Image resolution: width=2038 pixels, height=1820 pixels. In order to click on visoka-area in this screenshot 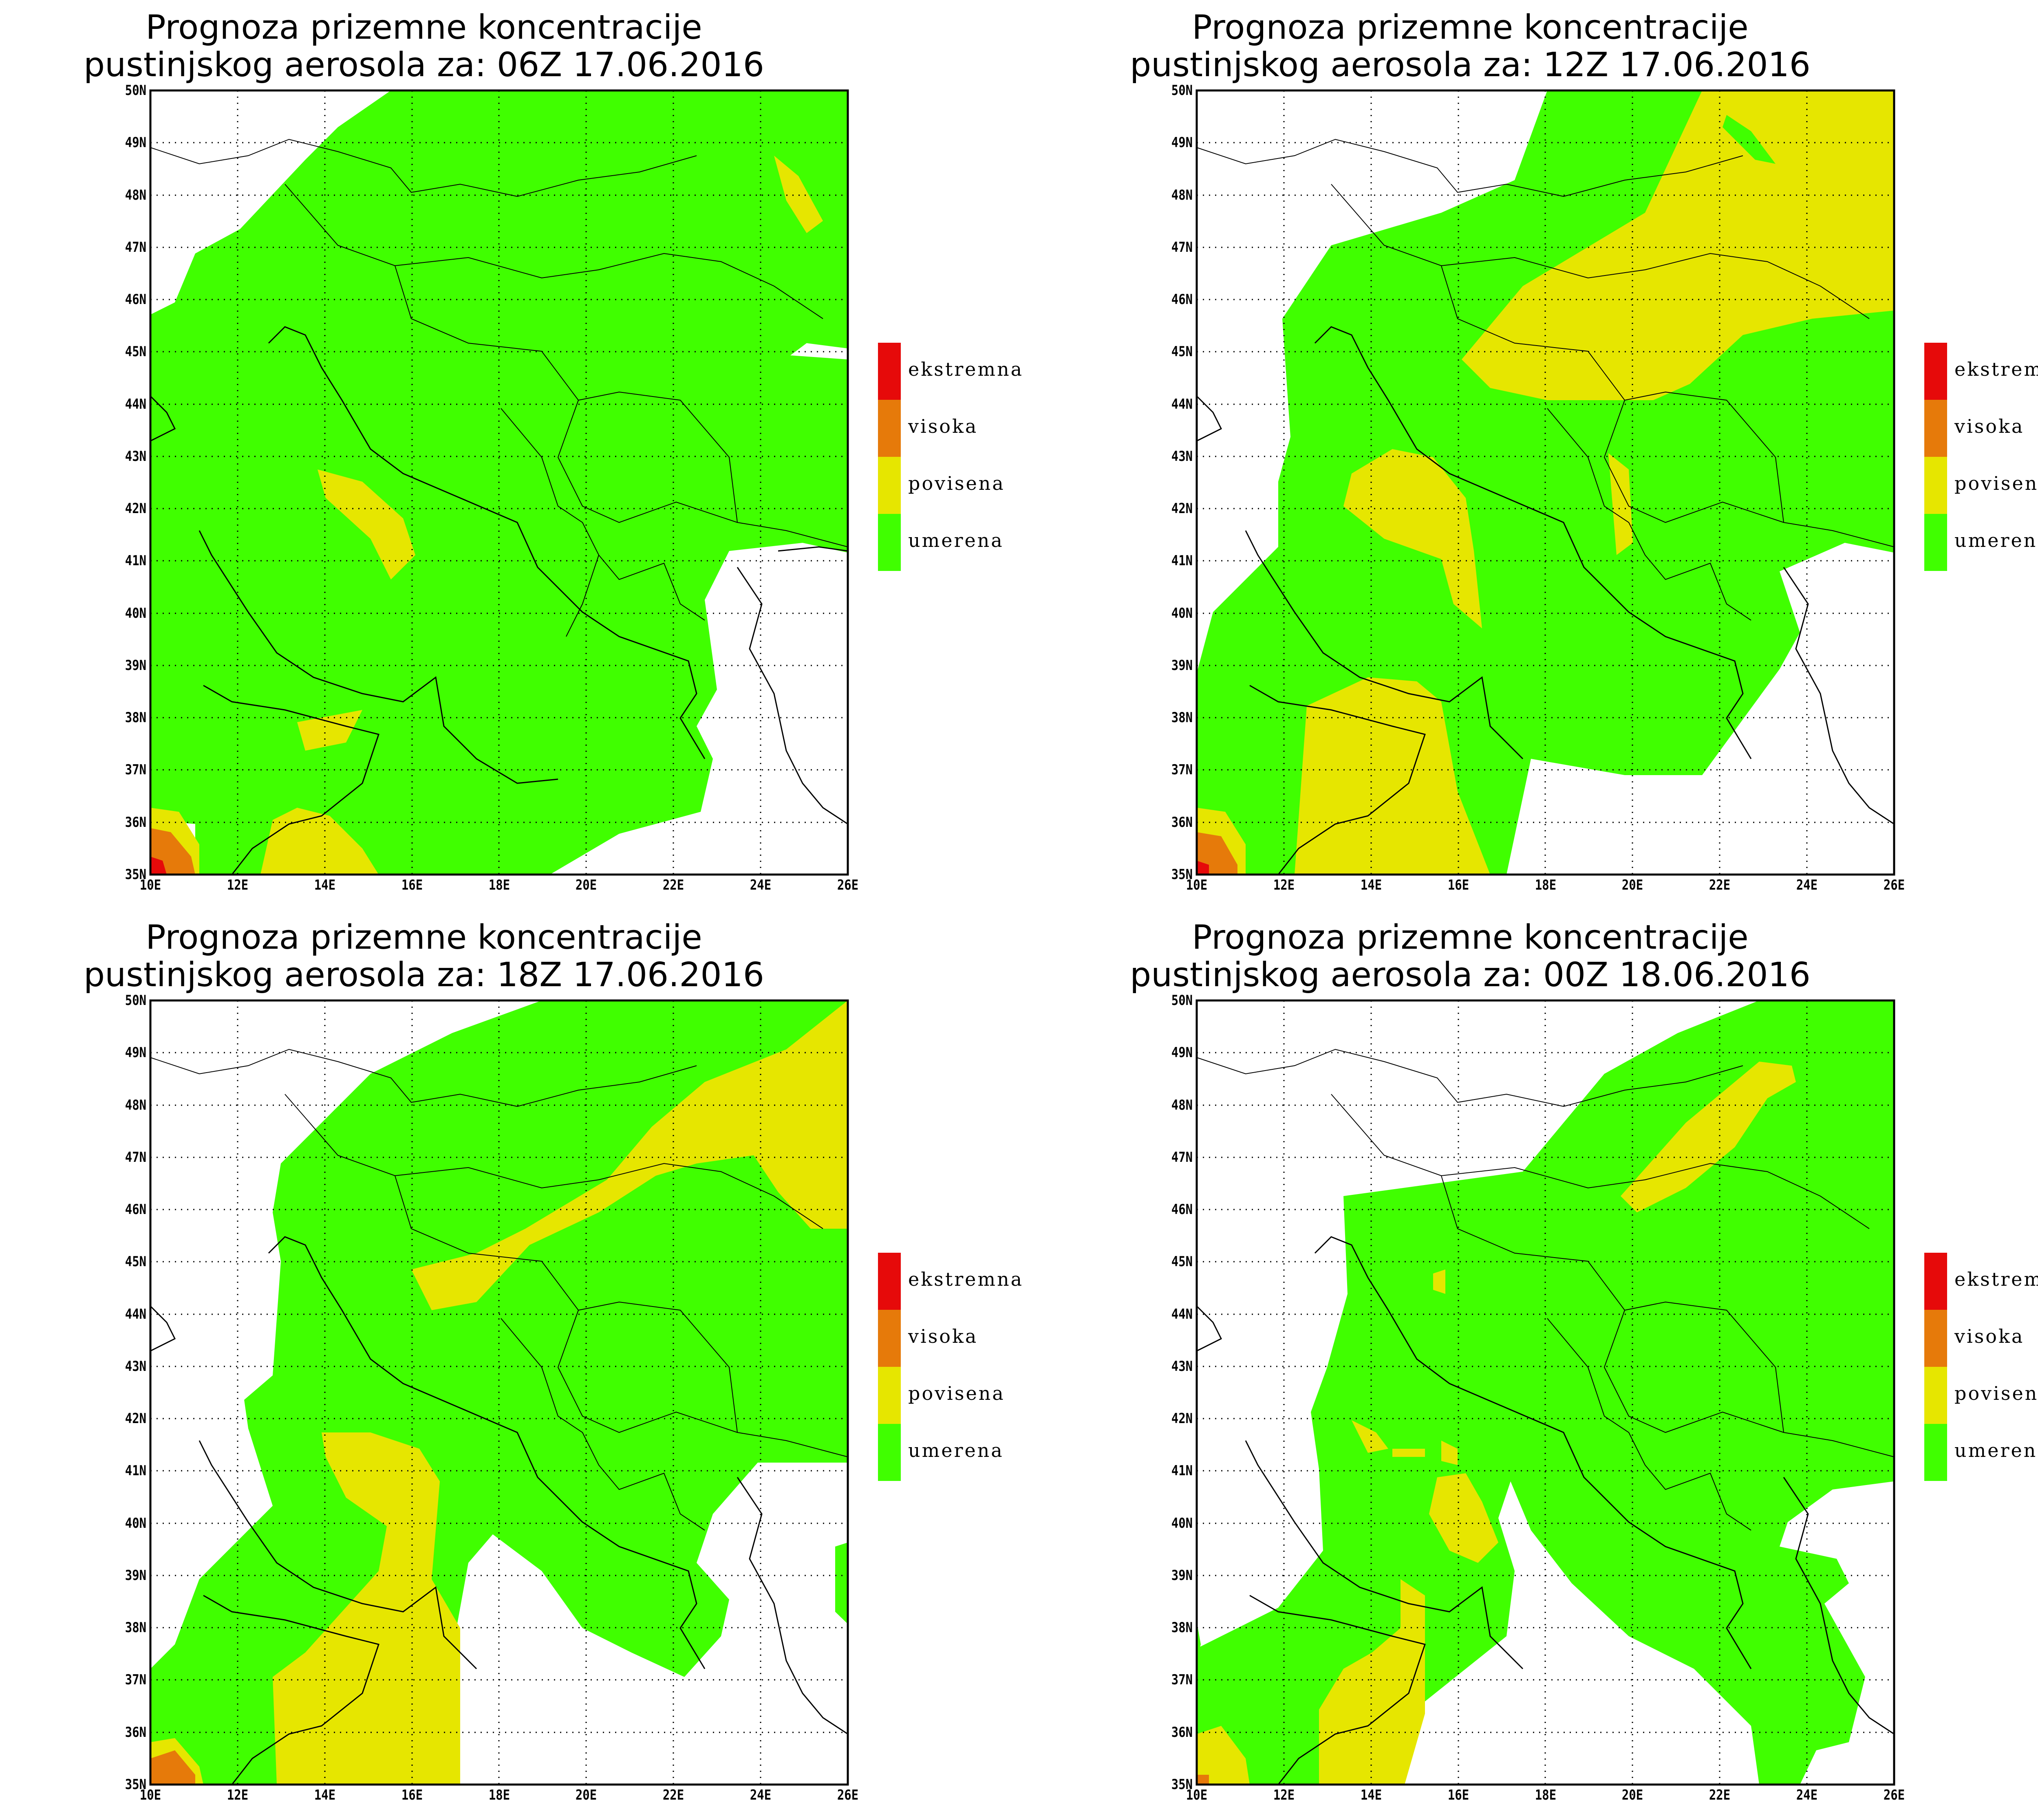, I will do `click(173, 1768)`.